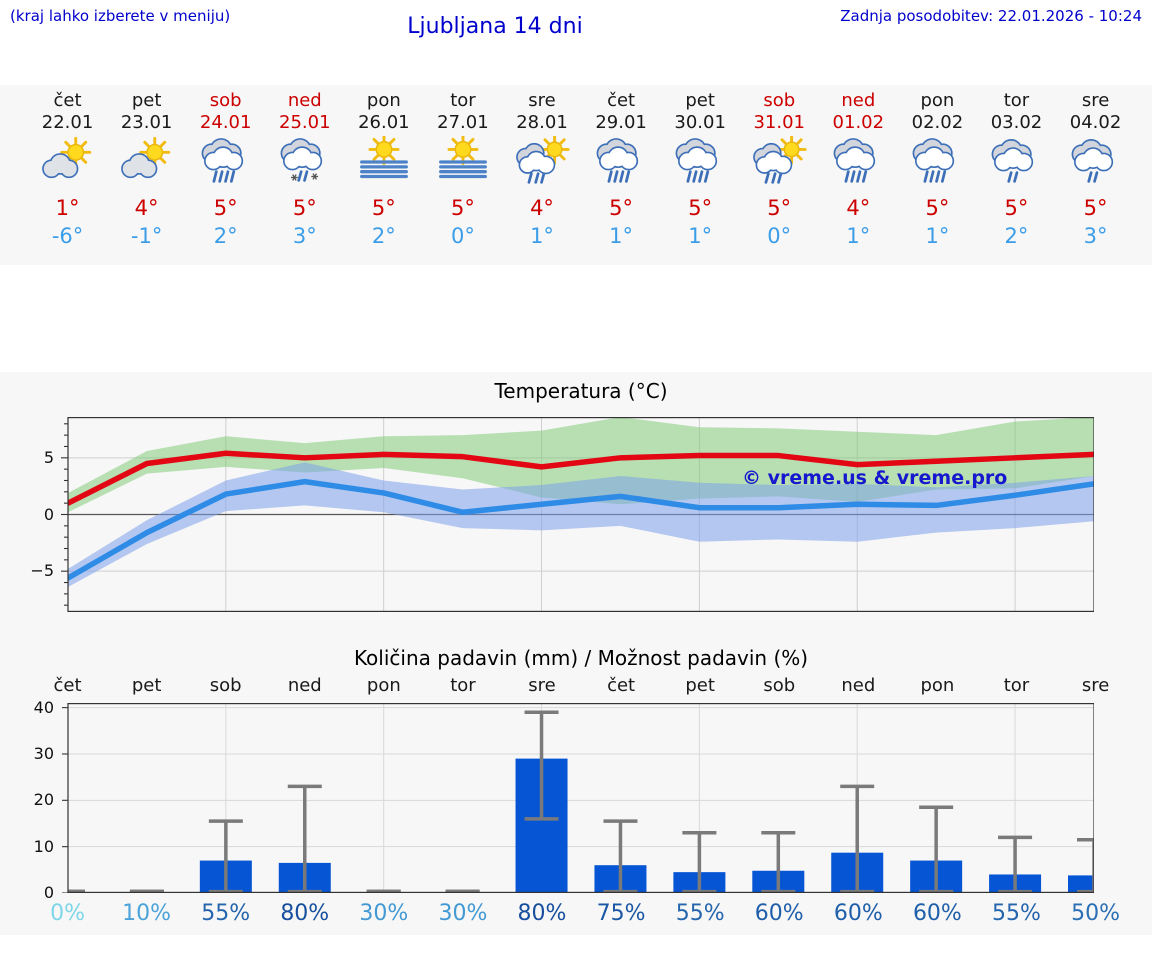  Describe the element at coordinates (875, 478) in the screenshot. I see `watermark-text: © vreme.us & vreme.pro` at that location.